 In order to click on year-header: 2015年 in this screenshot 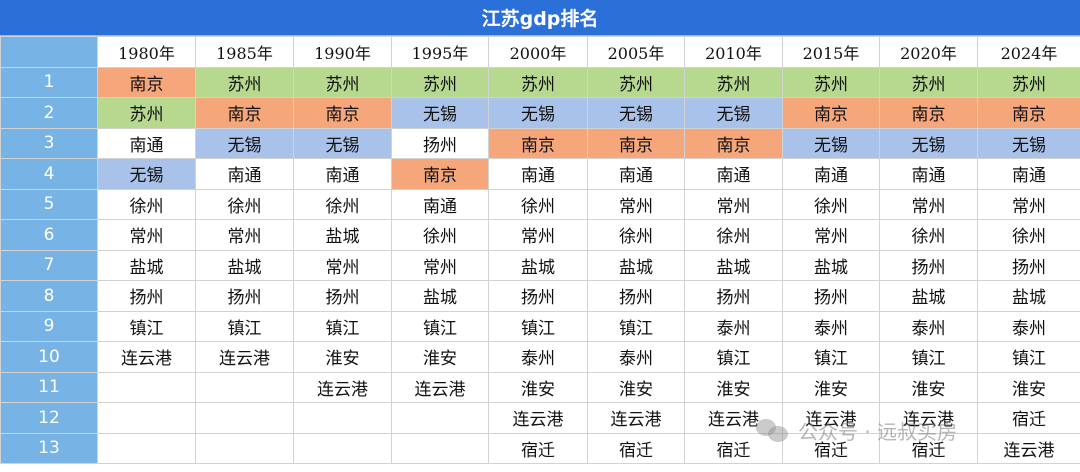, I will do `click(831, 52)`.